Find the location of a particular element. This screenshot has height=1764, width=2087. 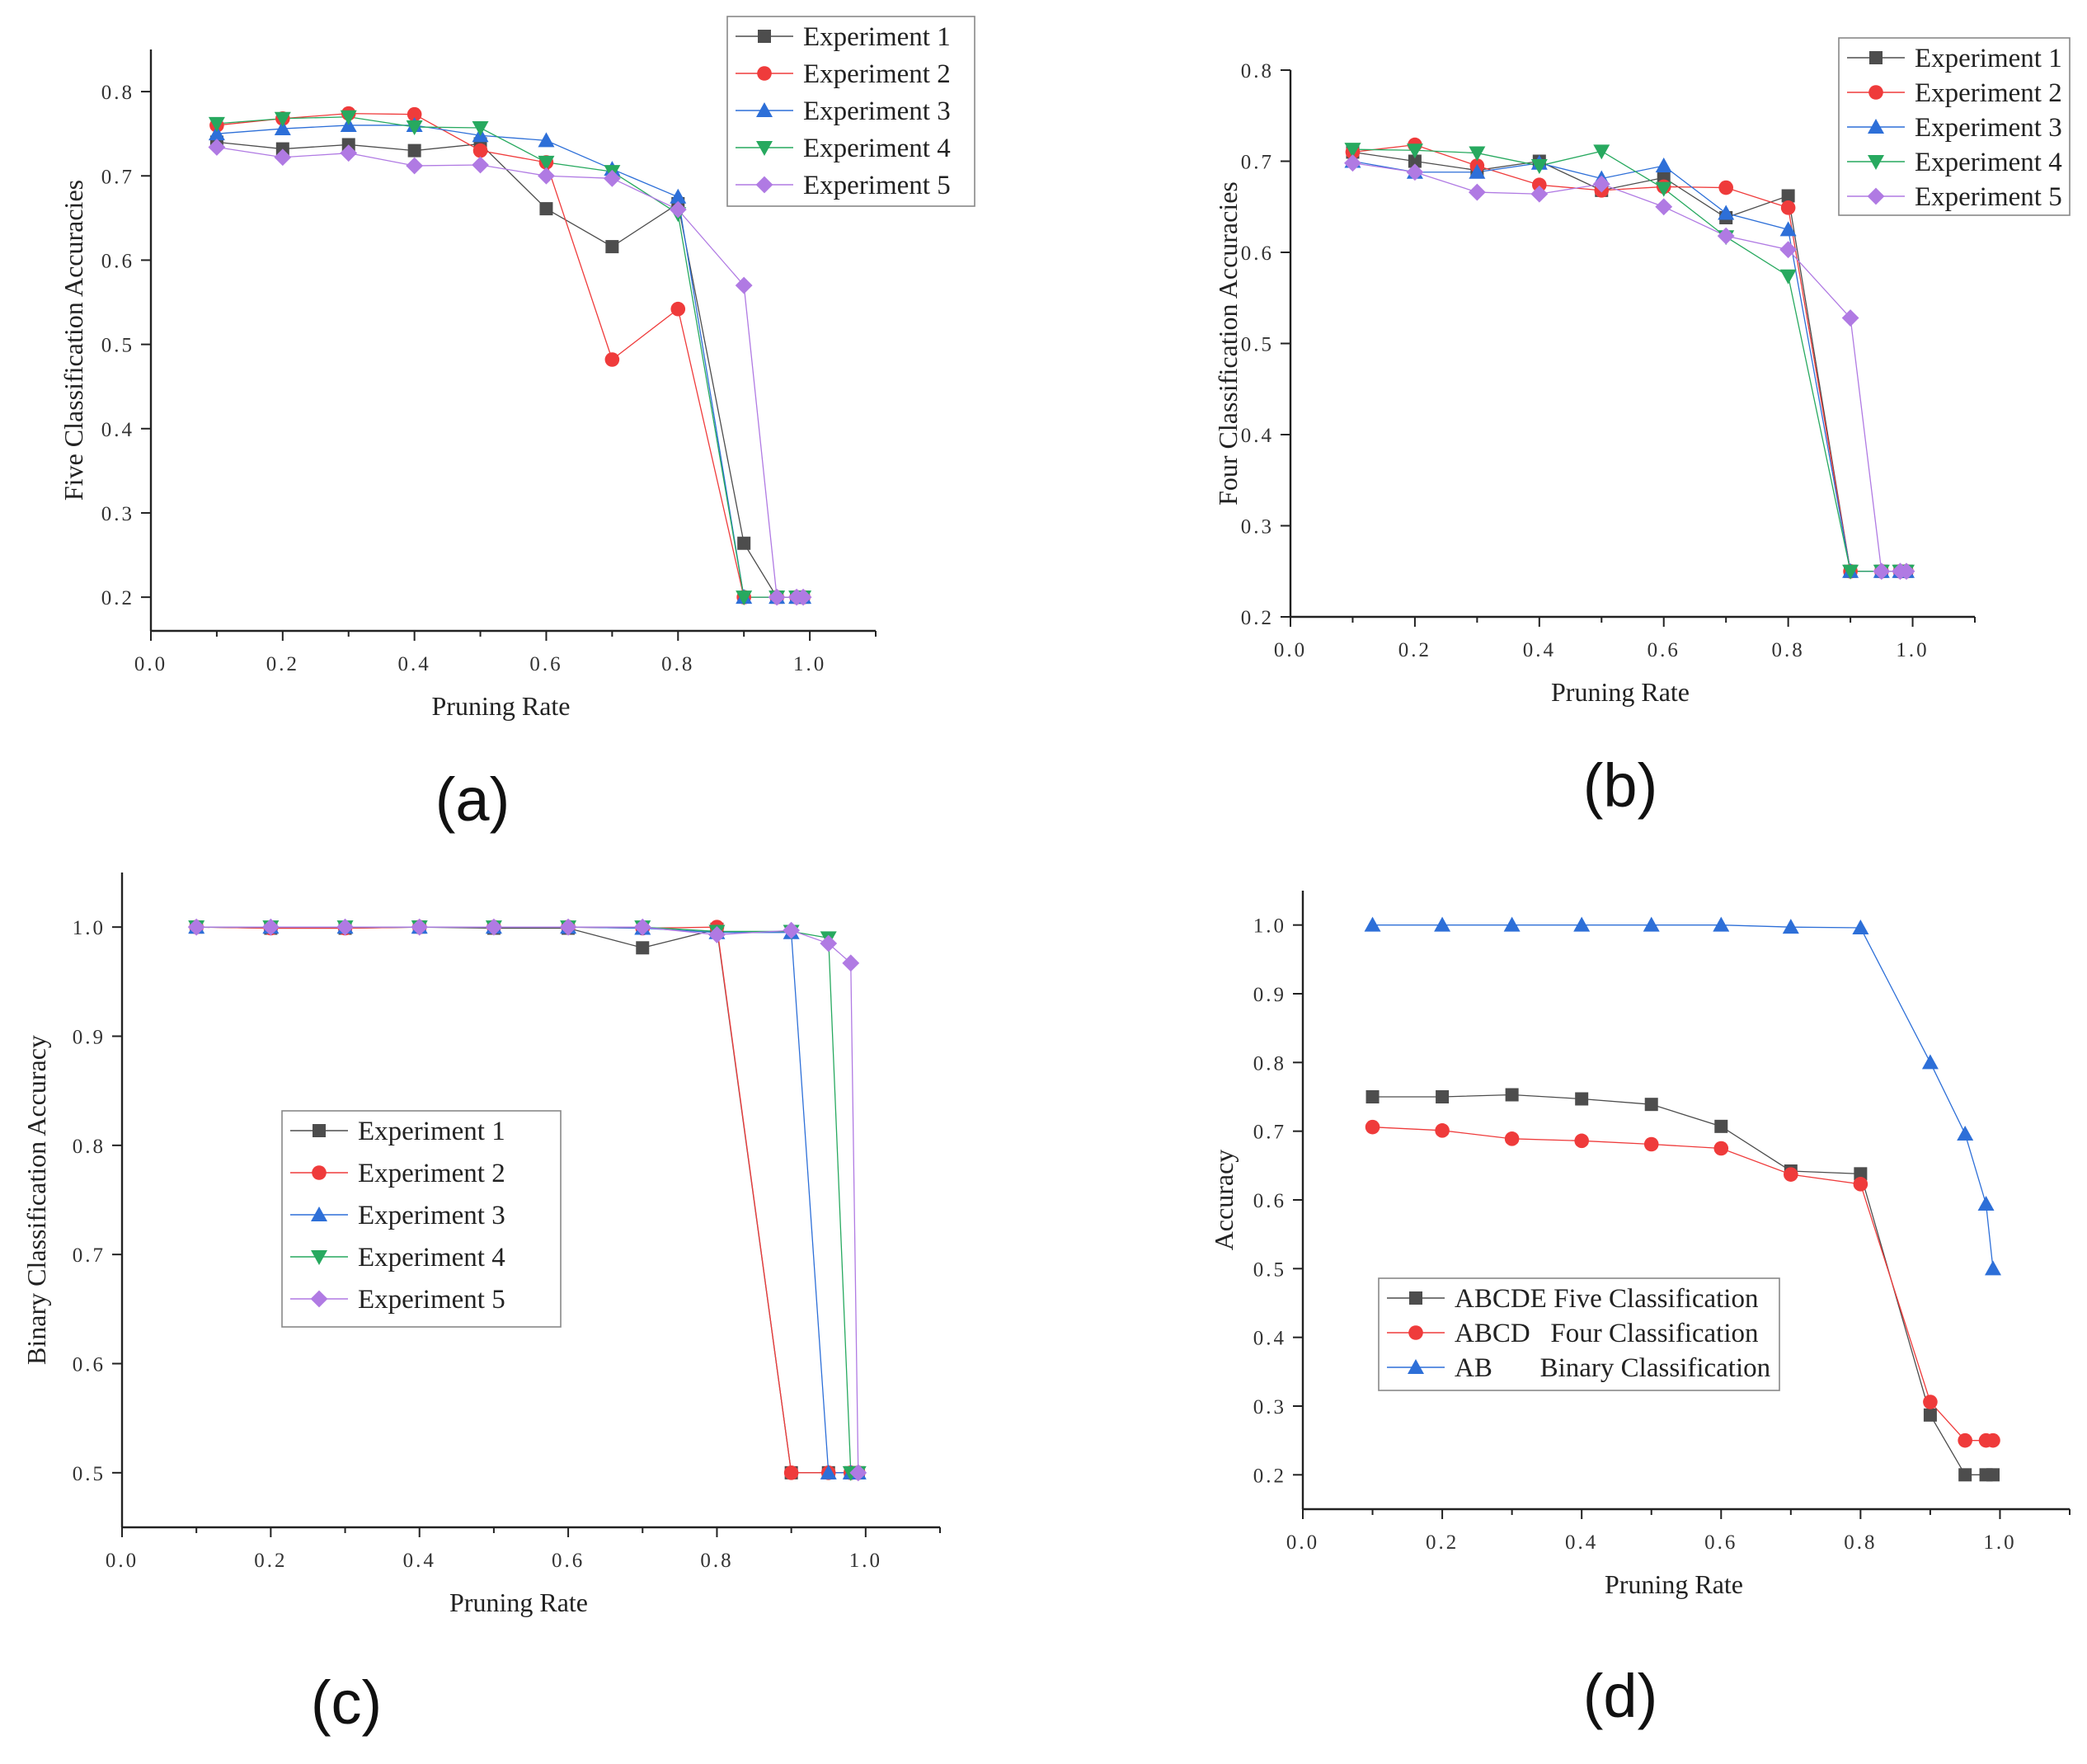

legend-label: Experiment 1 is located at coordinates (877, 37).